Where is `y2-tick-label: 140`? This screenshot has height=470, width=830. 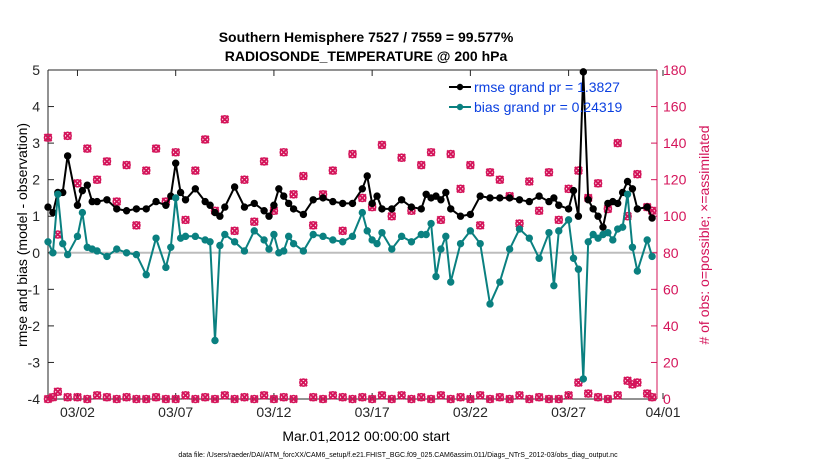
y2-tick-label: 140 is located at coordinates (675, 143).